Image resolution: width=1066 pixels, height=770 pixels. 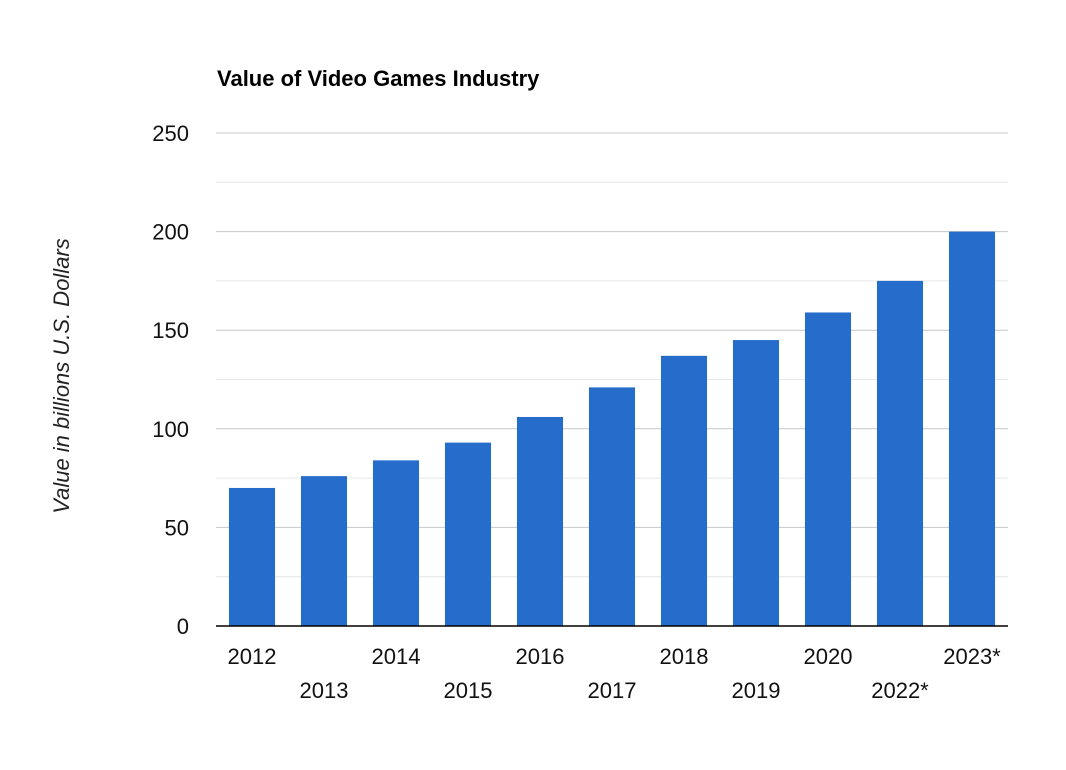 I want to click on bar-2013, so click(x=324, y=551).